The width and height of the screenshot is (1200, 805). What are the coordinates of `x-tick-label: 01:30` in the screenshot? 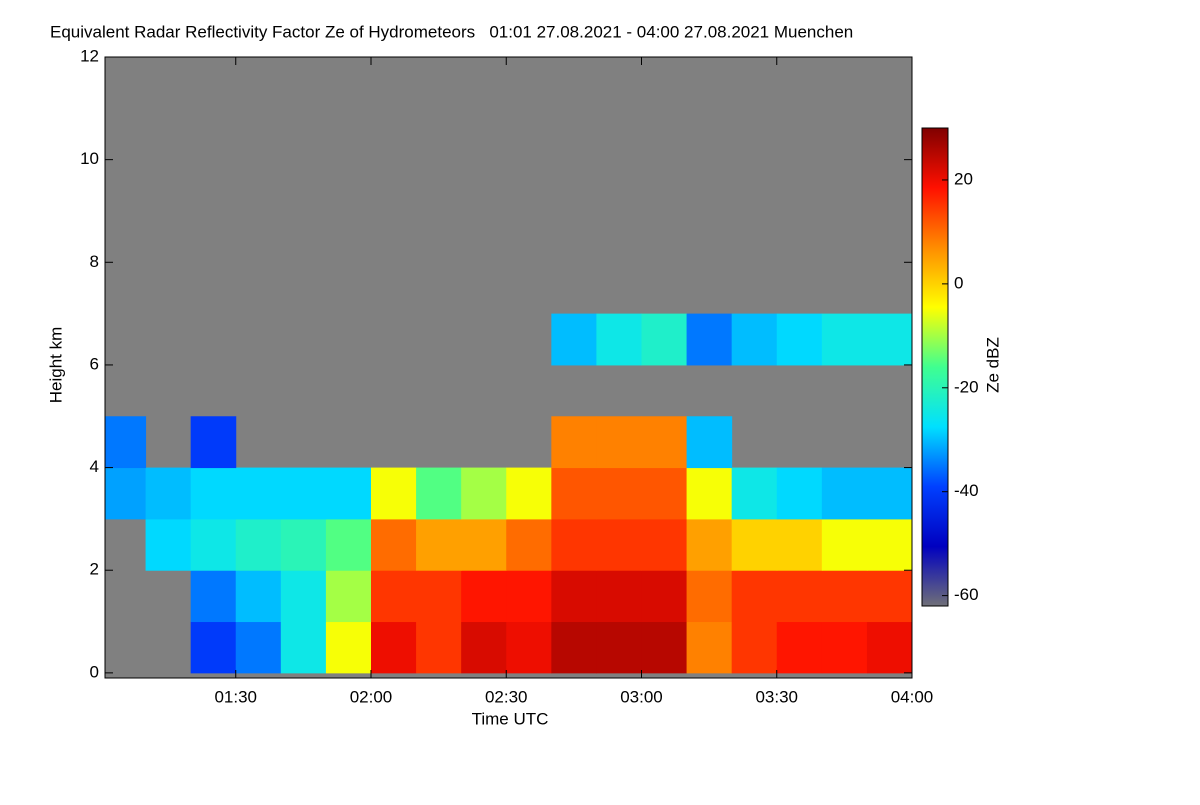 It's located at (235, 696).